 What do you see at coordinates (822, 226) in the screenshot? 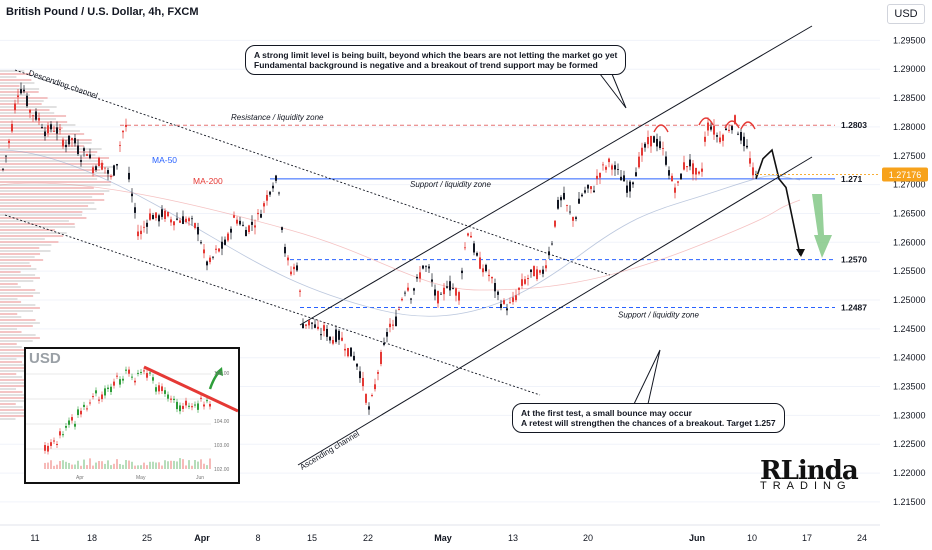
I see `target-arrow` at bounding box center [822, 226].